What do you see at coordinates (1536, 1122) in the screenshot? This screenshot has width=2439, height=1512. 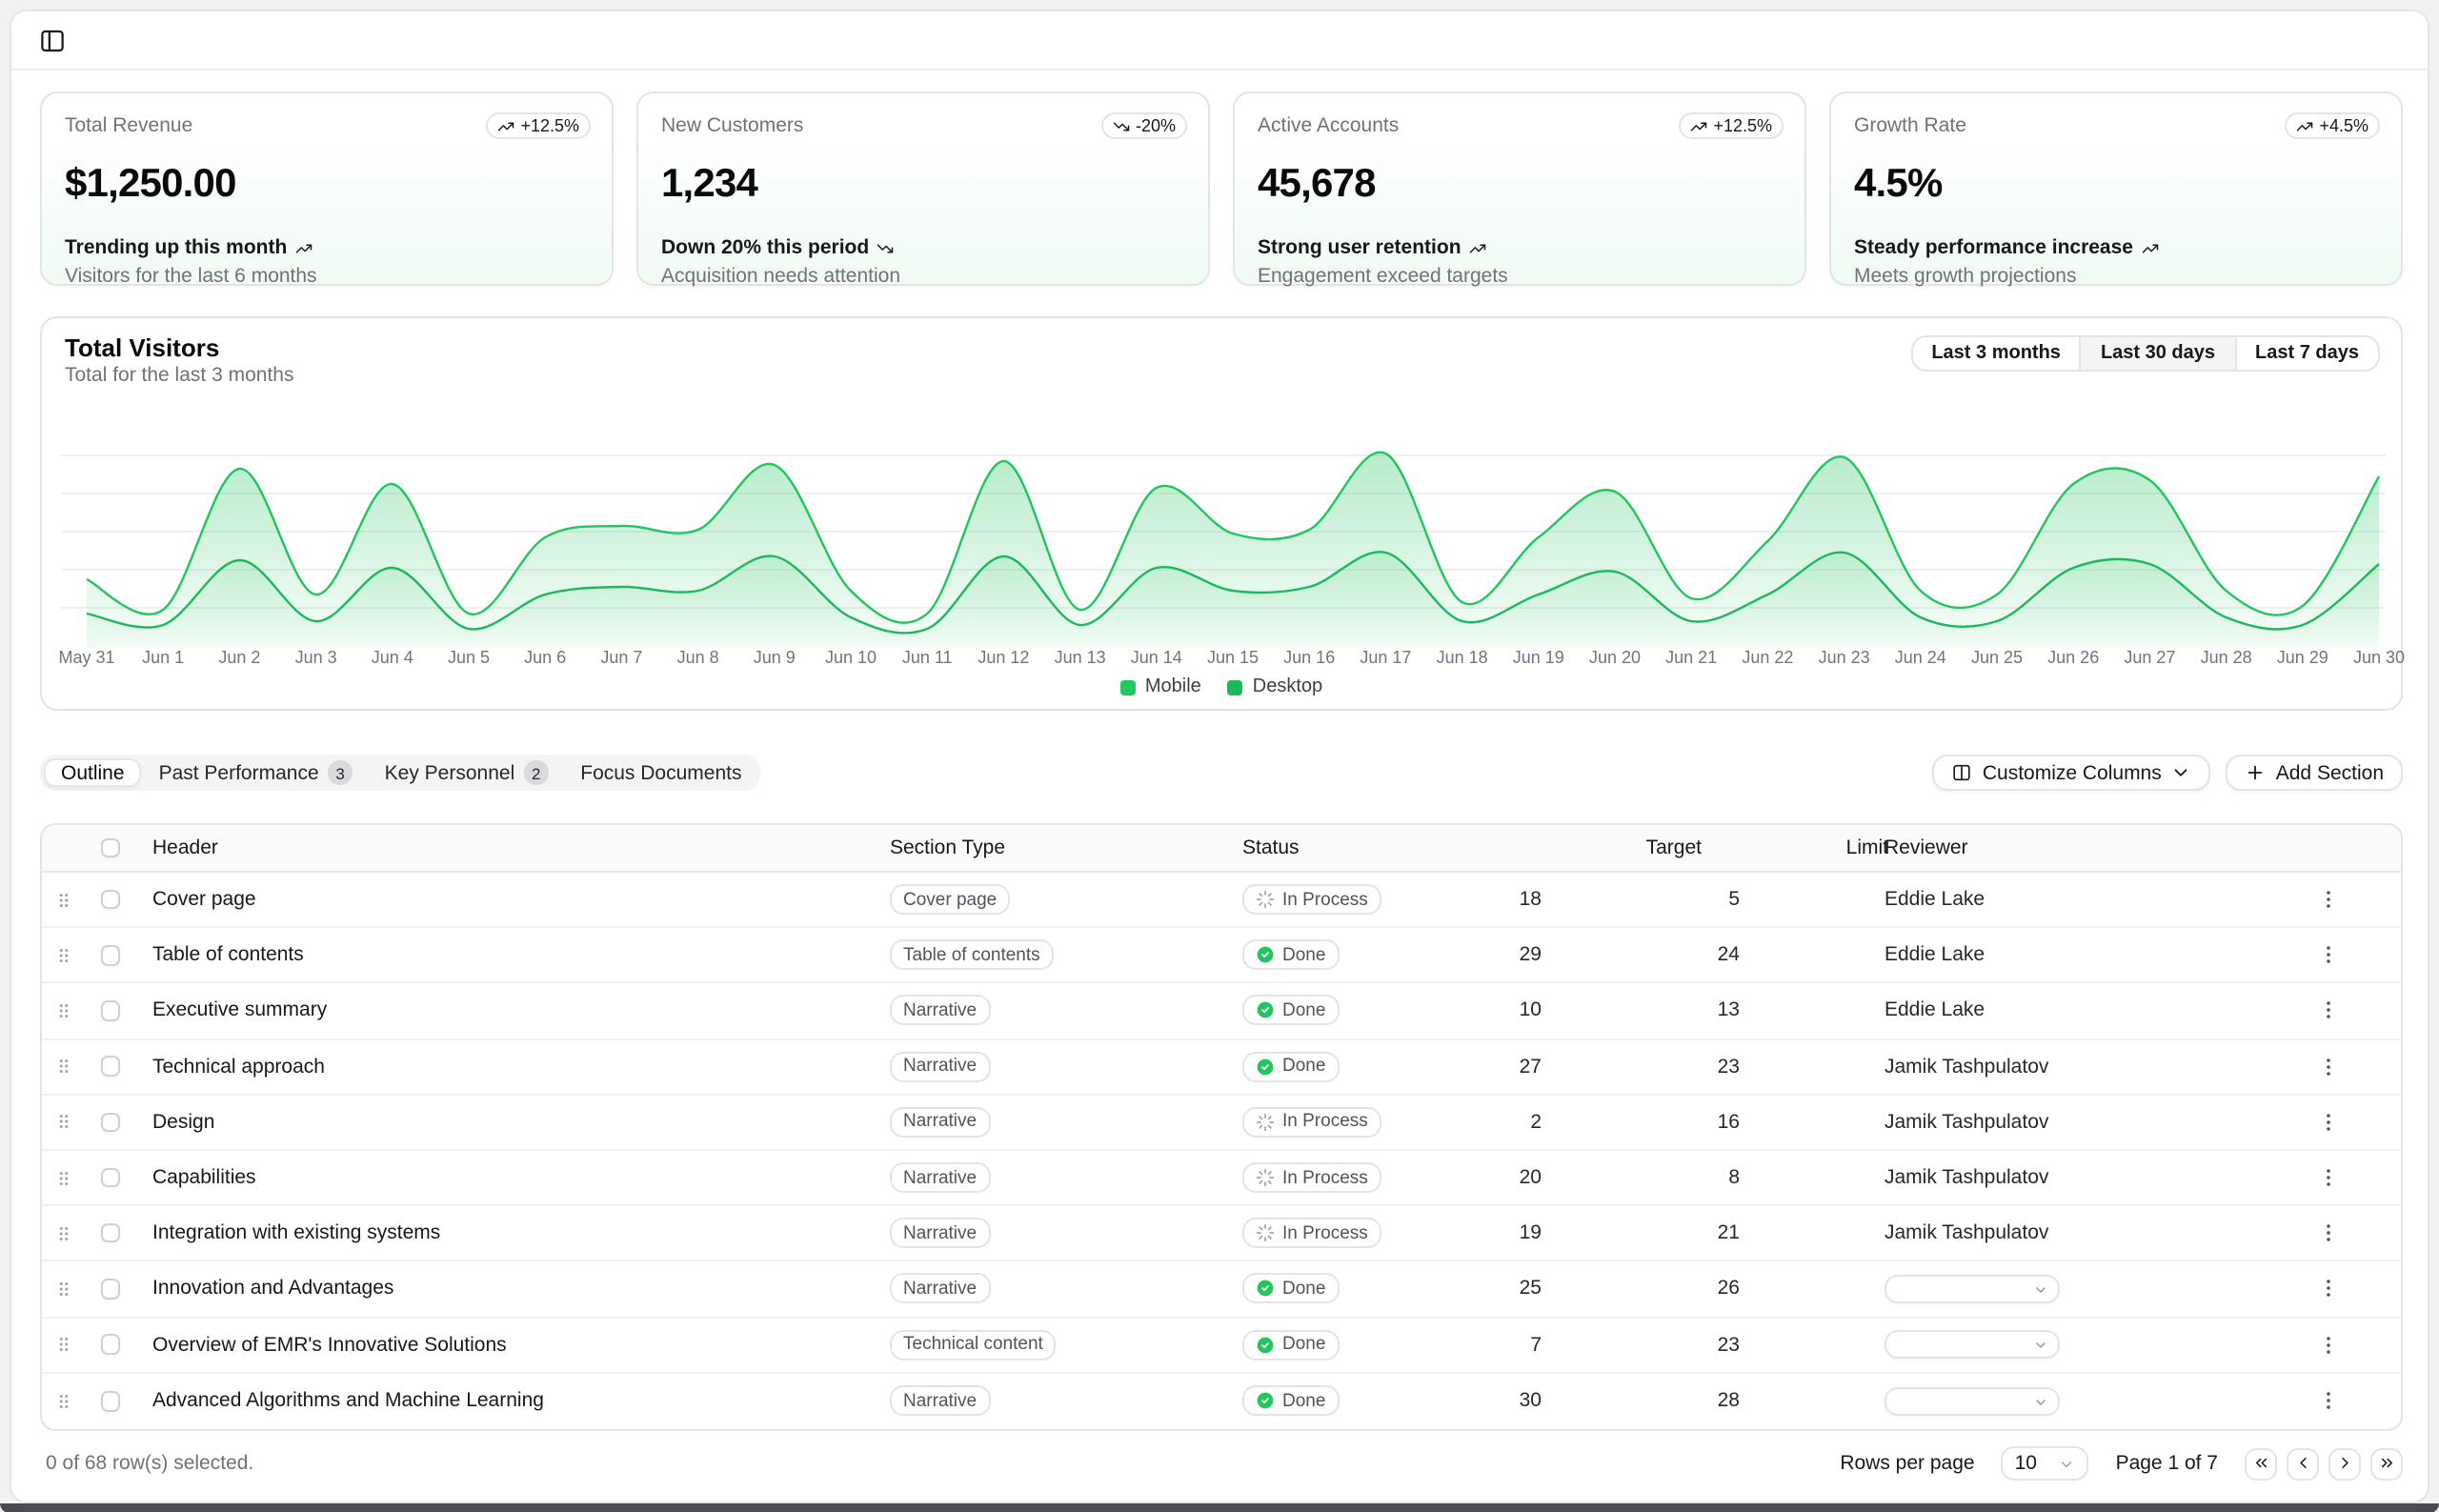 I see `target-input: 2` at bounding box center [1536, 1122].